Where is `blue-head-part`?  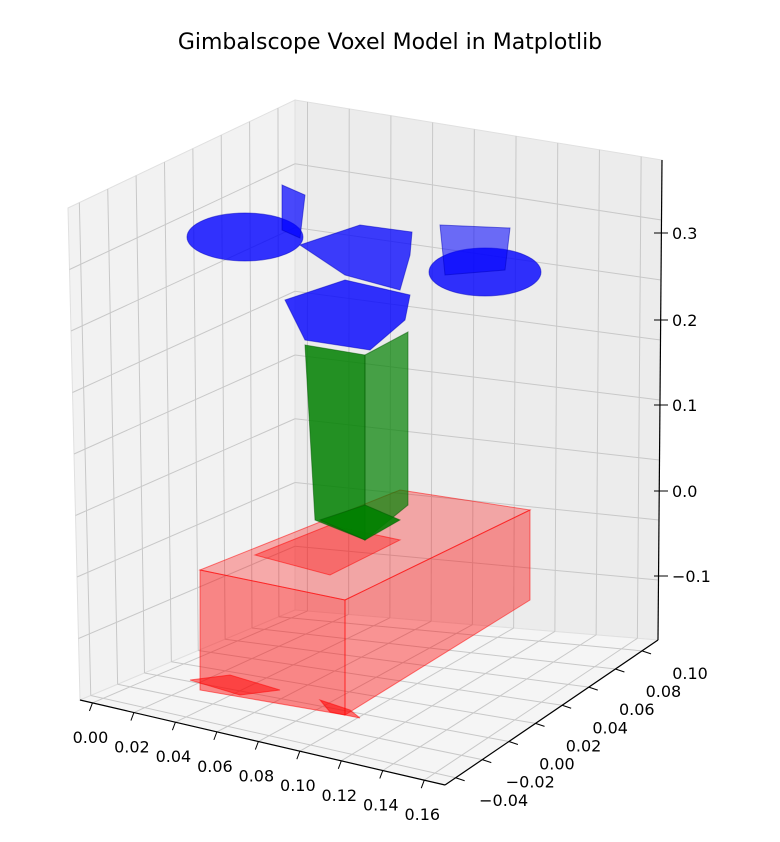 blue-head-part is located at coordinates (364, 267).